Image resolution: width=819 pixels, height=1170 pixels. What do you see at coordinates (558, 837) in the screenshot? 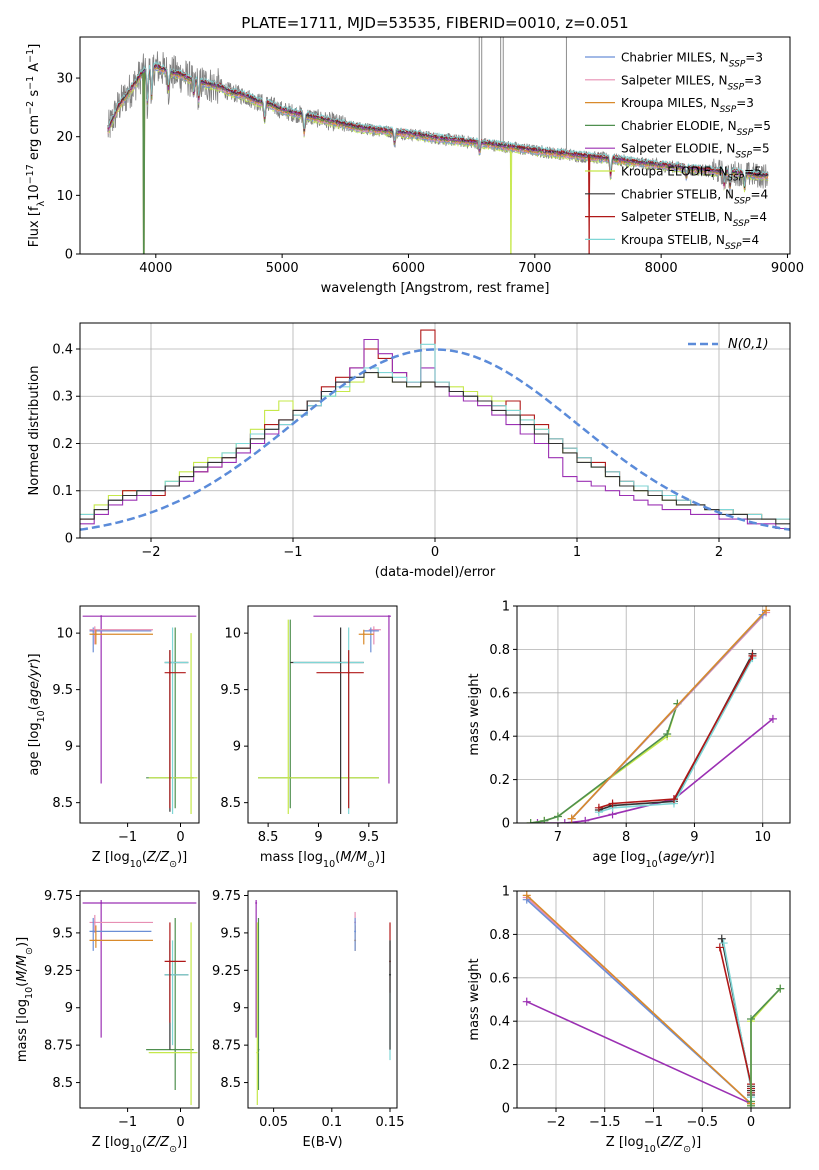
I see `x-tick-label: 7` at bounding box center [558, 837].